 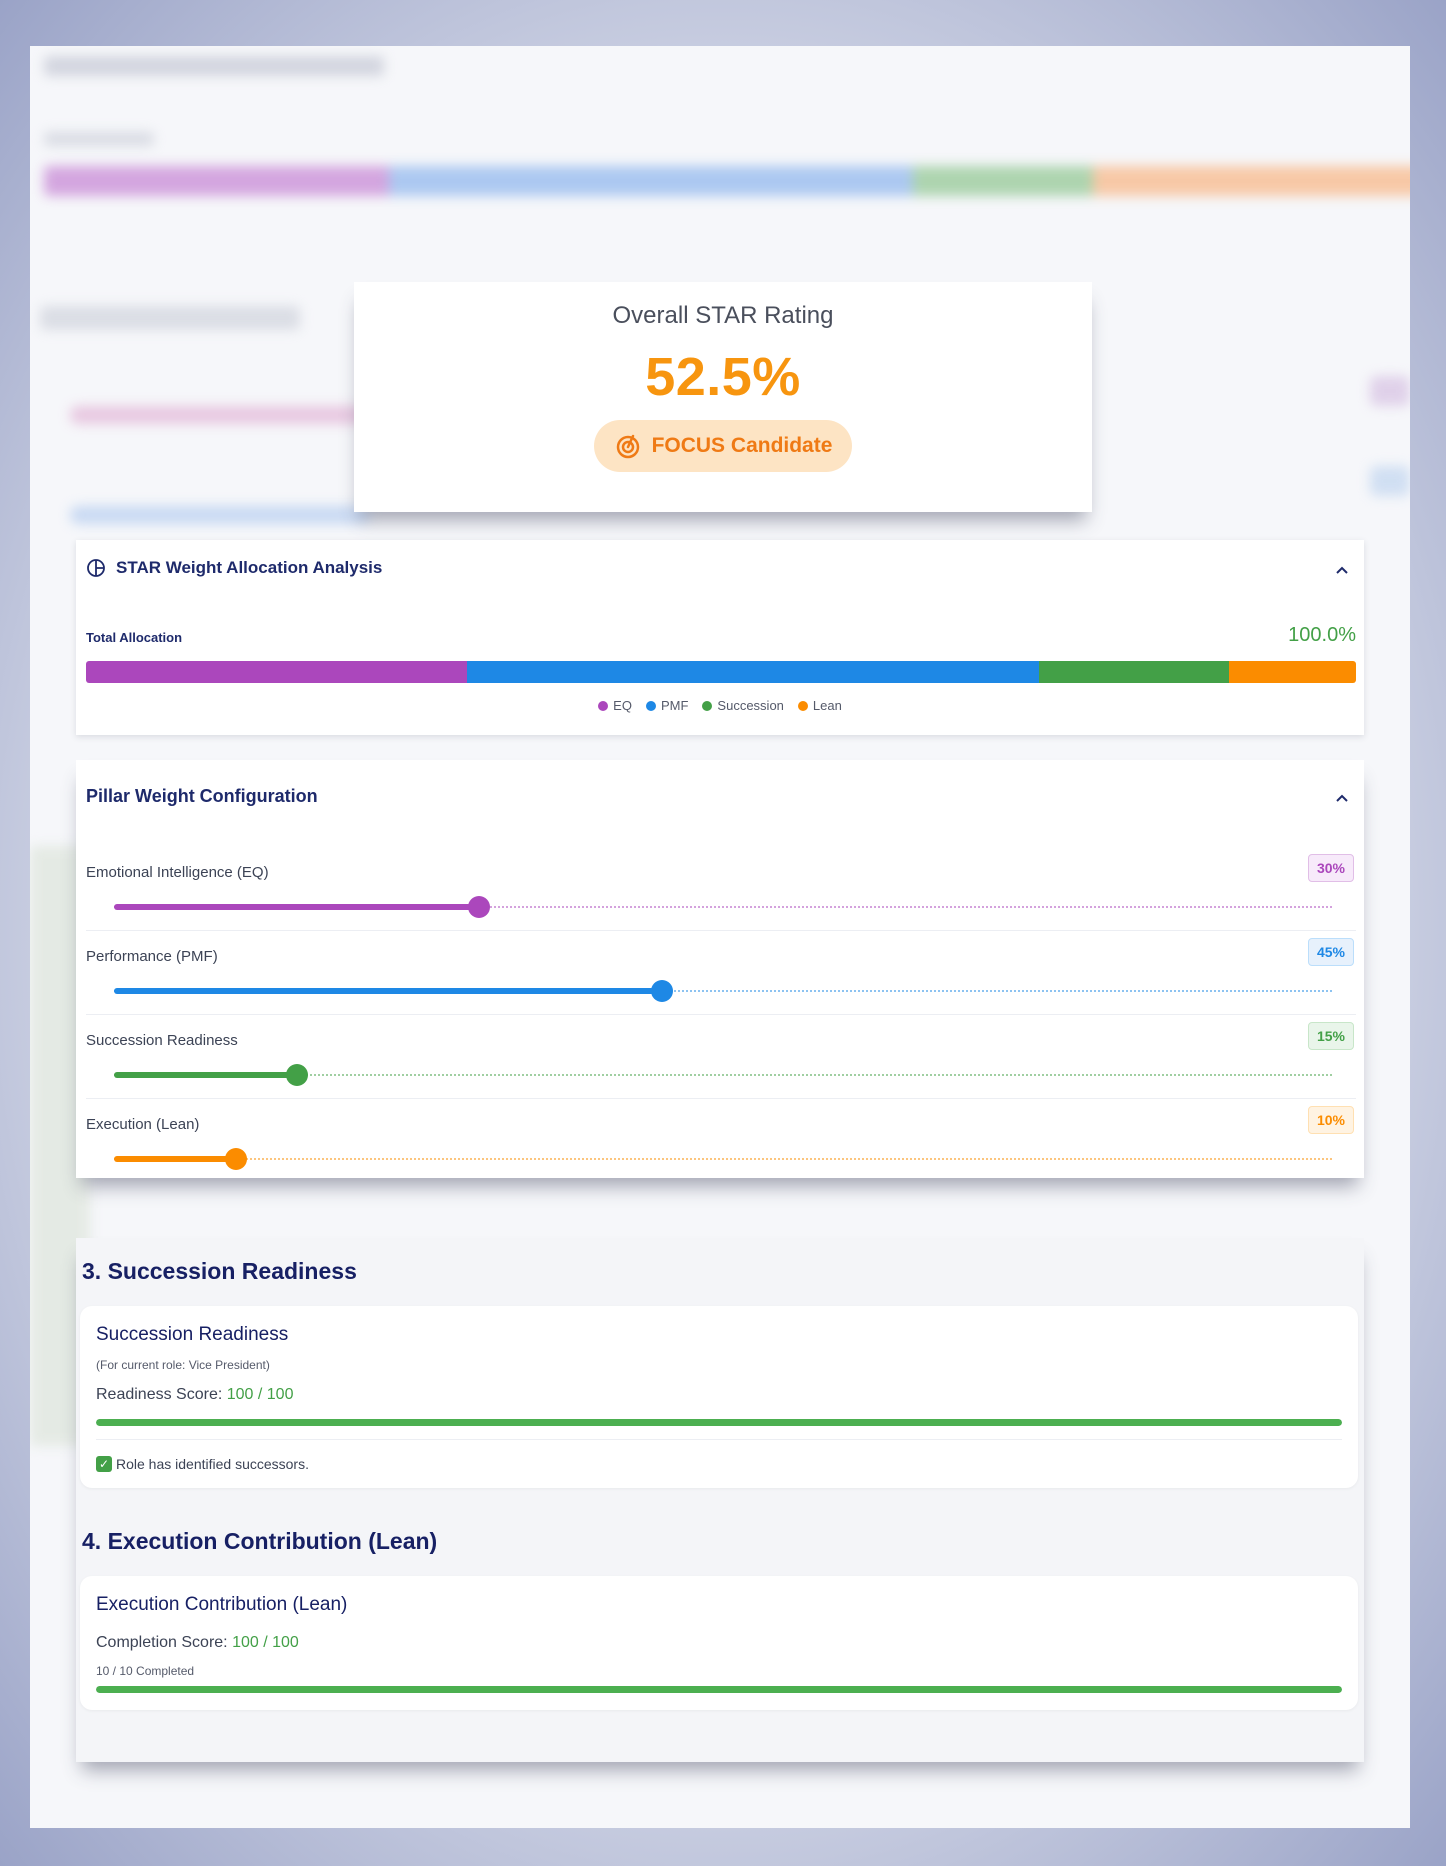 I want to click on legend-item: Lean, so click(x=819, y=705).